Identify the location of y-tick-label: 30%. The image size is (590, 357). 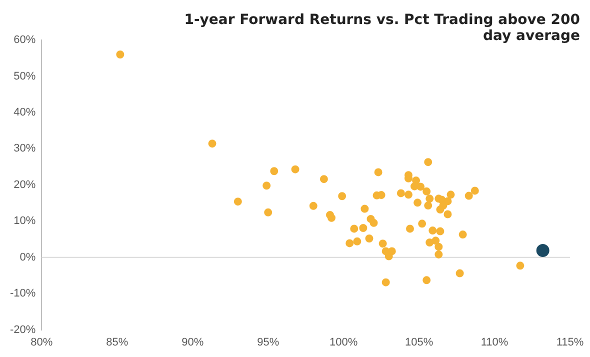
(25, 148).